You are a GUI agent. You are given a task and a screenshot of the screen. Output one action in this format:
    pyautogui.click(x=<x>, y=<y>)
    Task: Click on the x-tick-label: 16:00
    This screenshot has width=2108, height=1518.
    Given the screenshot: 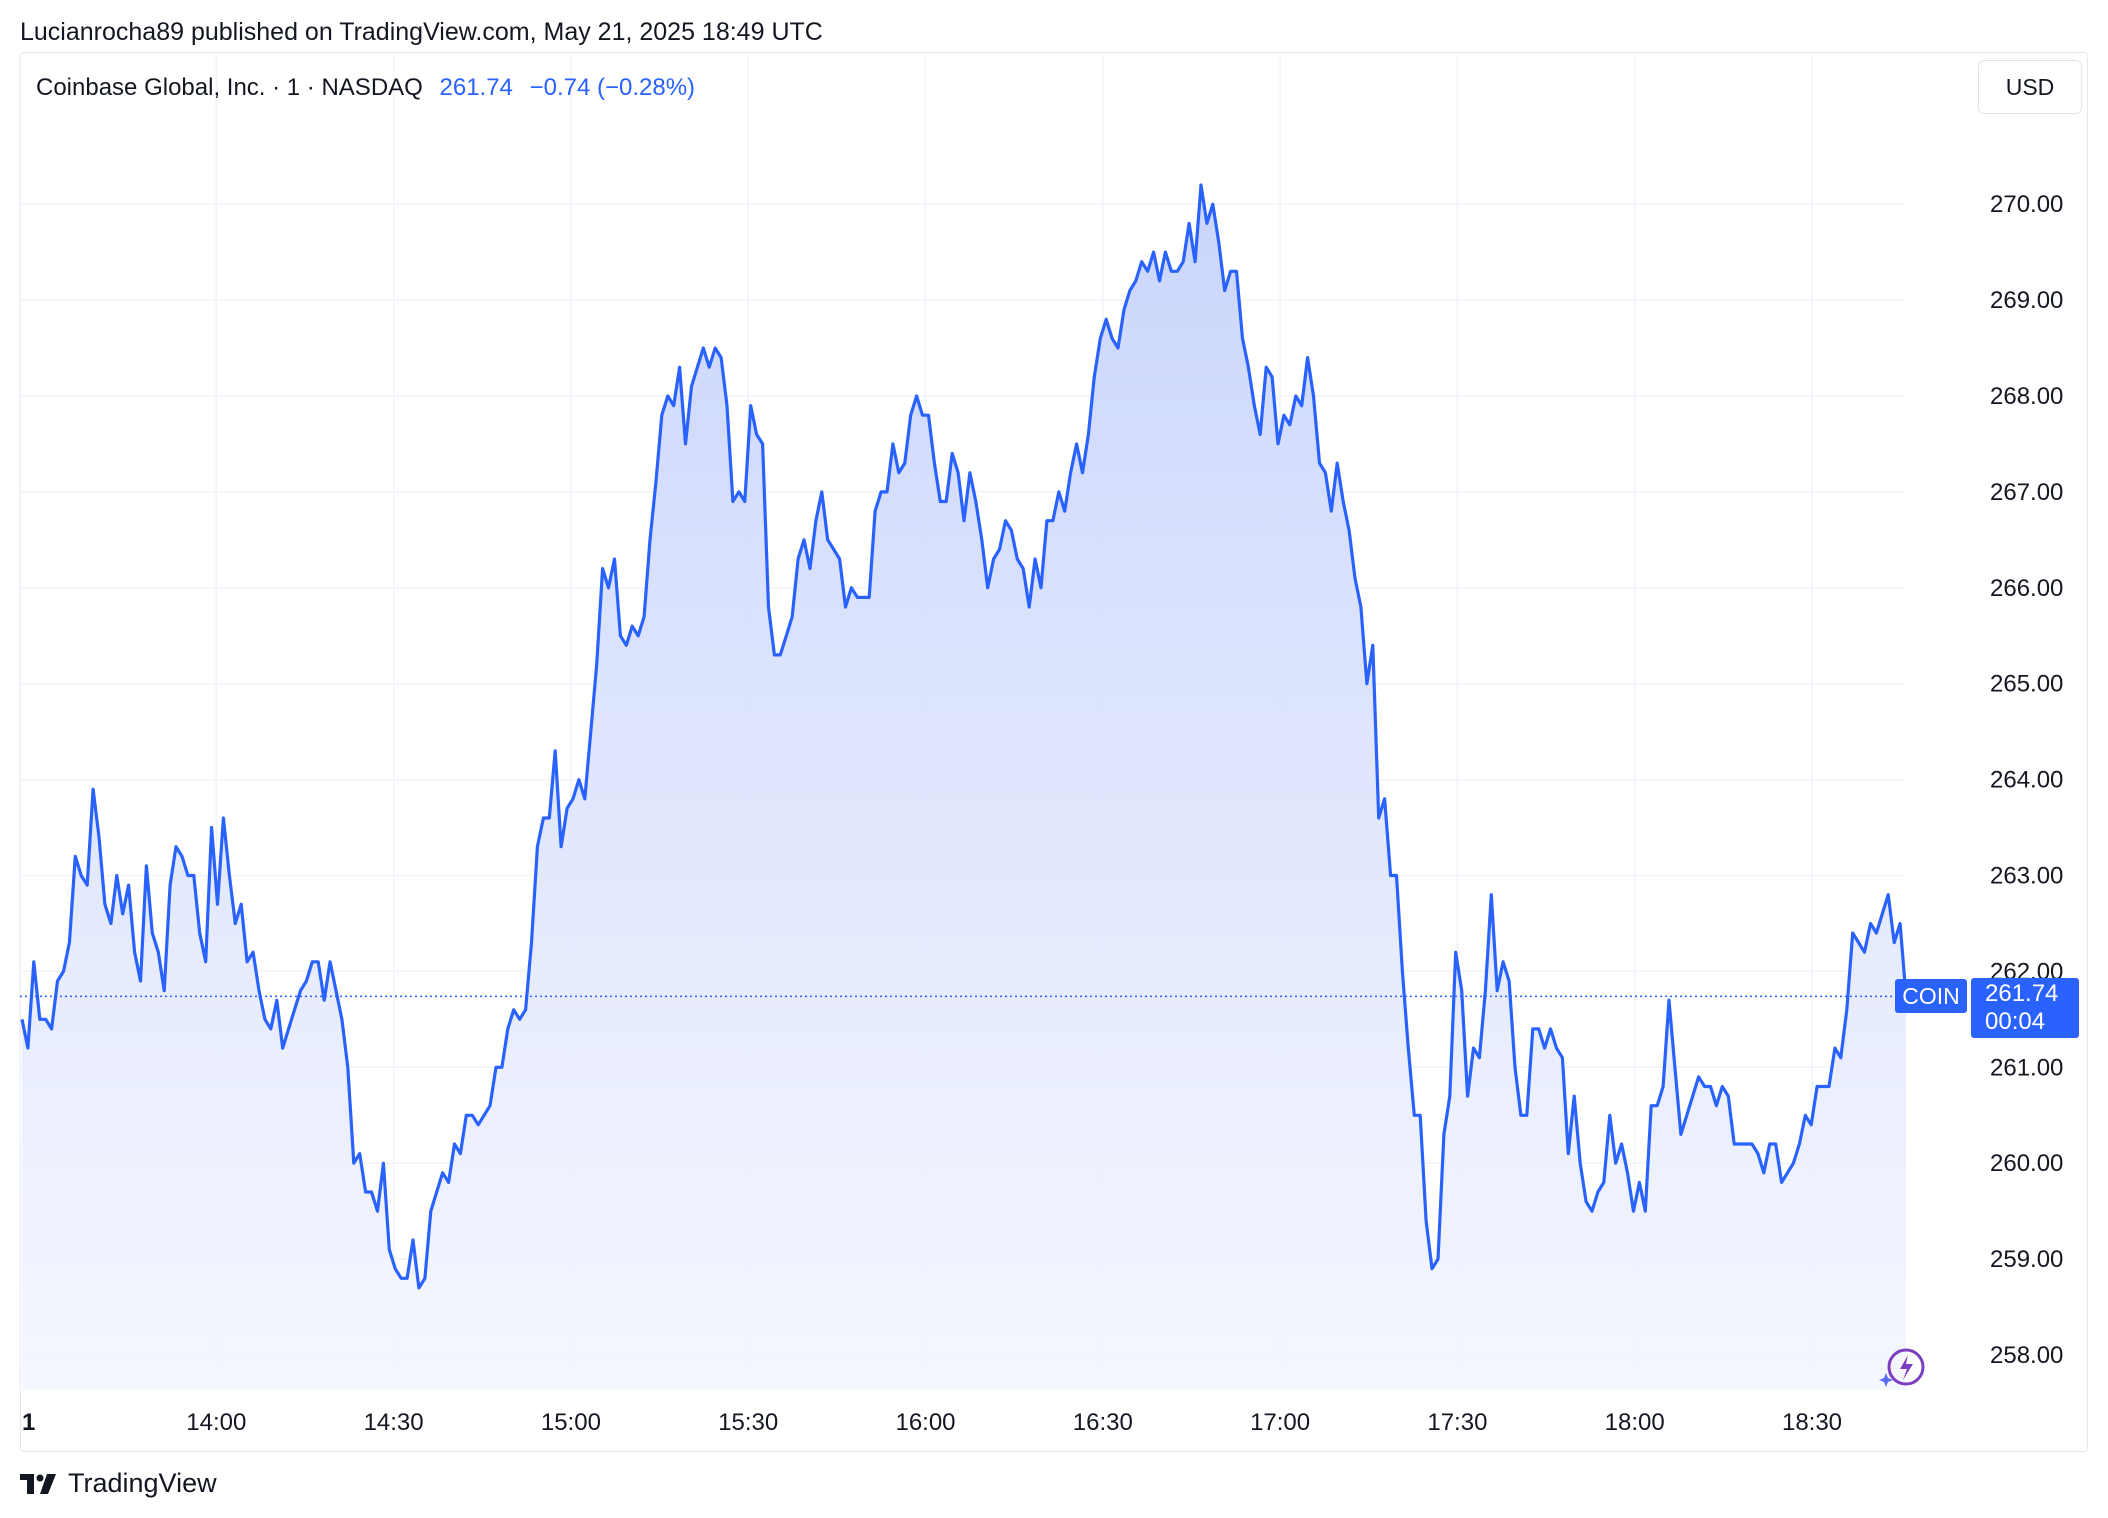 What is the action you would take?
    pyautogui.click(x=925, y=1422)
    